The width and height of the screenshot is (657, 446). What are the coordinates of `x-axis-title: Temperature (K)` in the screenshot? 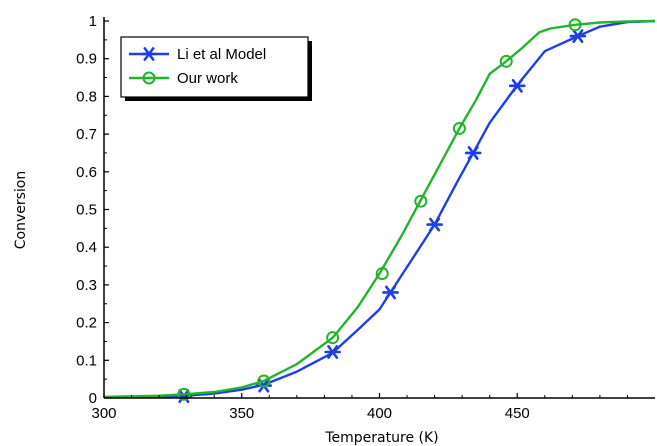 It's located at (381, 438).